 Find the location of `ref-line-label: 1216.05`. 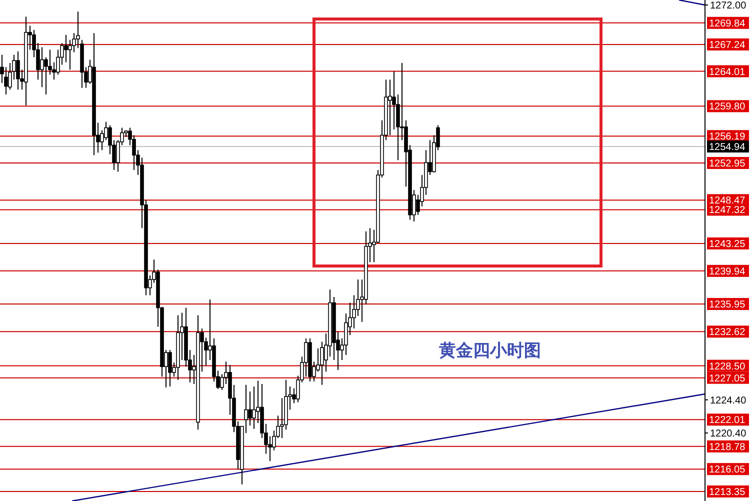

ref-line-label: 1216.05 is located at coordinates (727, 470).